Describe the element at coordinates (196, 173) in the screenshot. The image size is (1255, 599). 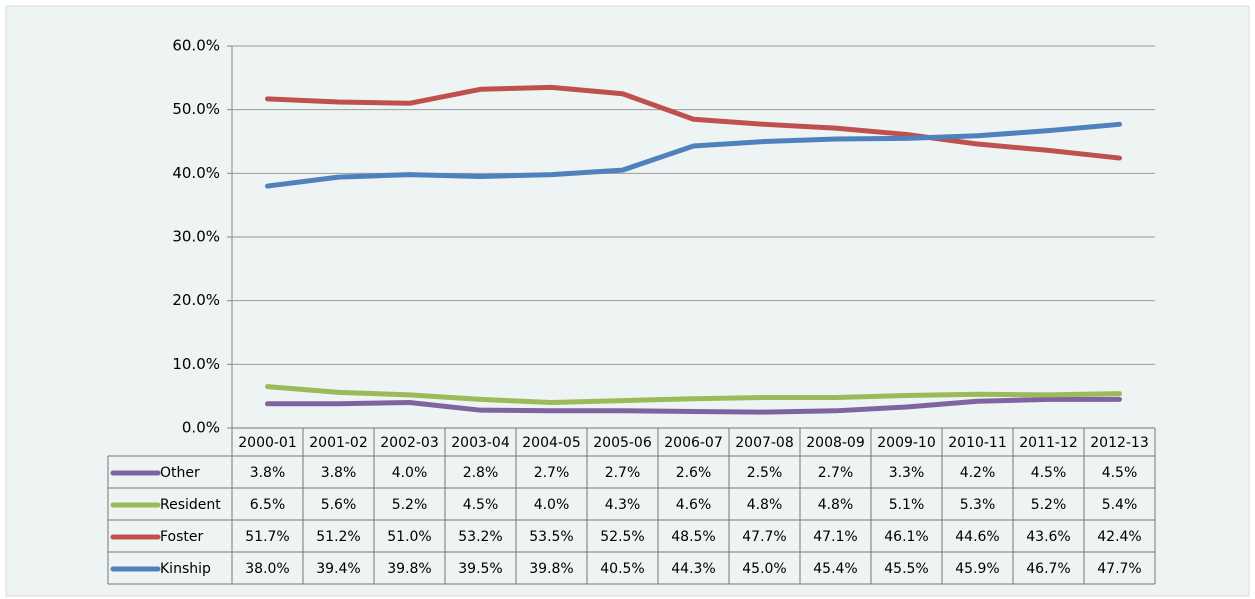
I see `y-tick-label: 40.0%` at that location.